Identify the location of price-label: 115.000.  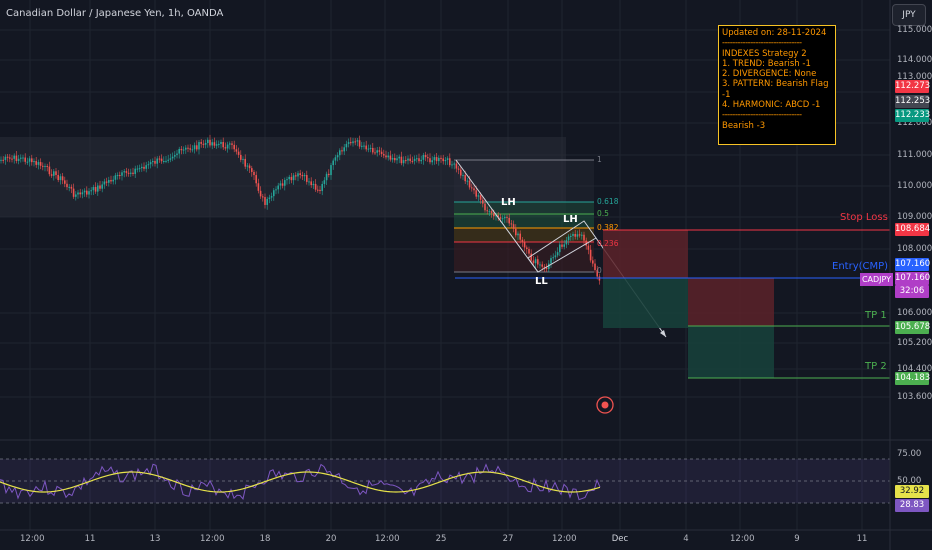
(914, 30).